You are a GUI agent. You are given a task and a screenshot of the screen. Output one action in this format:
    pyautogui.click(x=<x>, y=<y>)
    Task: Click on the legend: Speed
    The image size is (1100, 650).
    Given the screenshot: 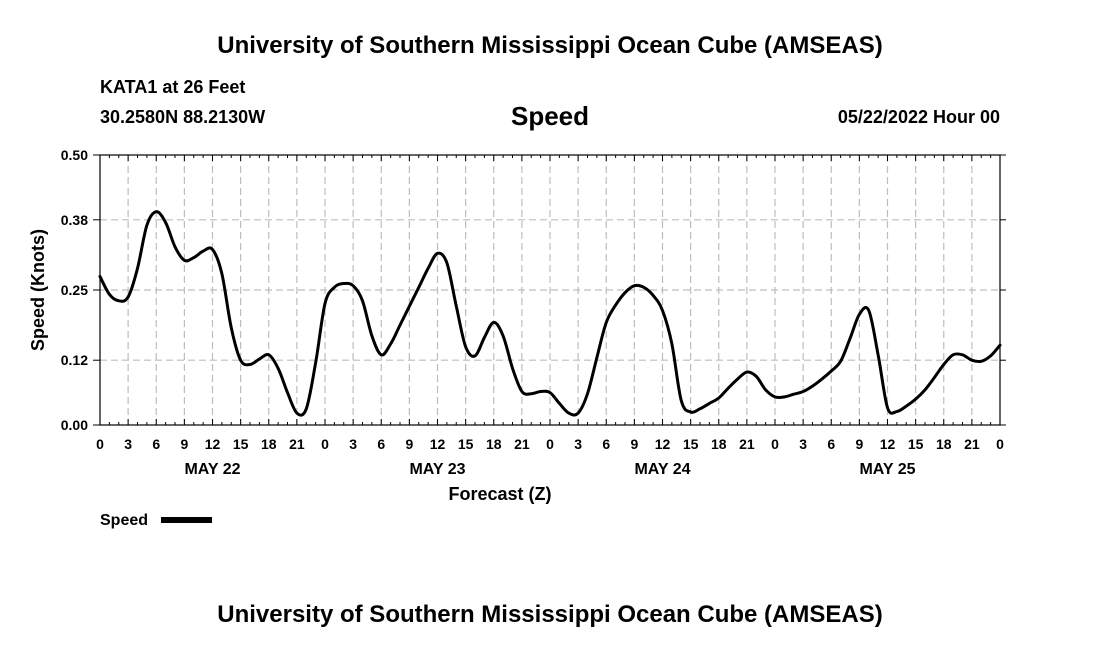 What is the action you would take?
    pyautogui.click(x=156, y=520)
    